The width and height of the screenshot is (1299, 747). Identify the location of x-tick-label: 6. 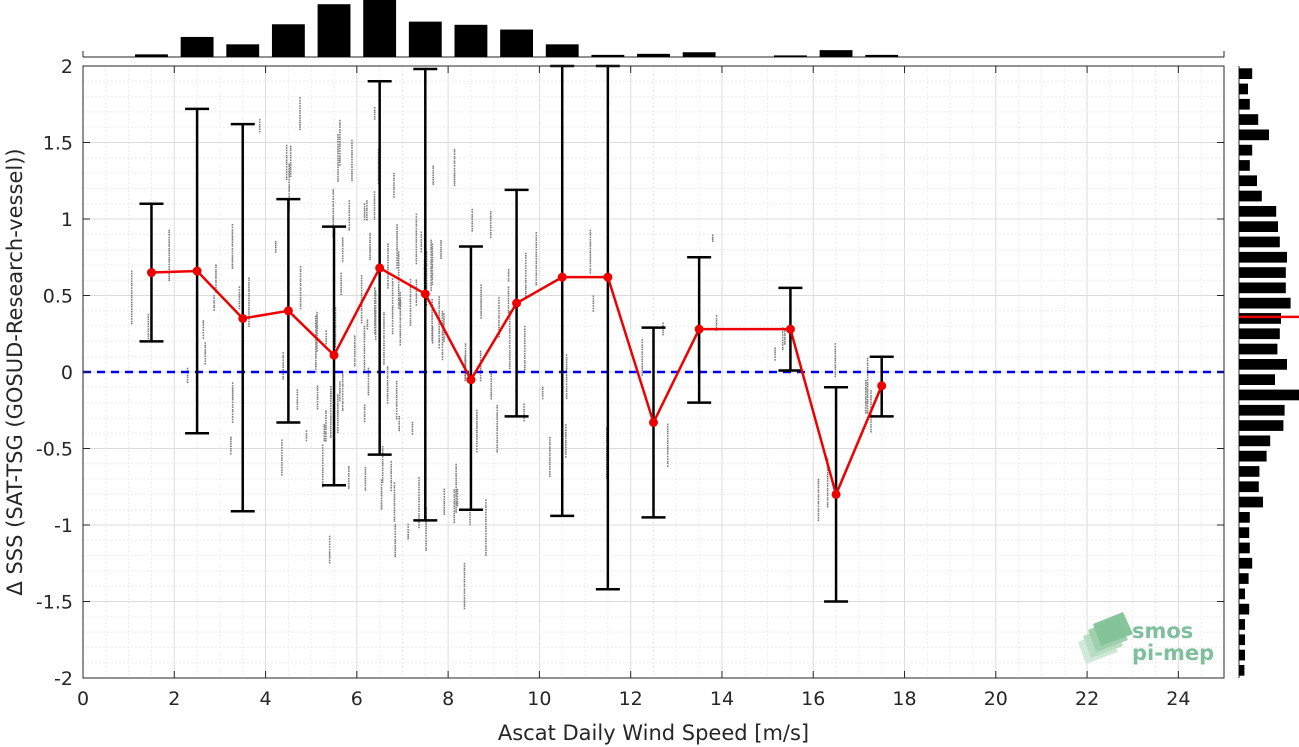
(357, 699).